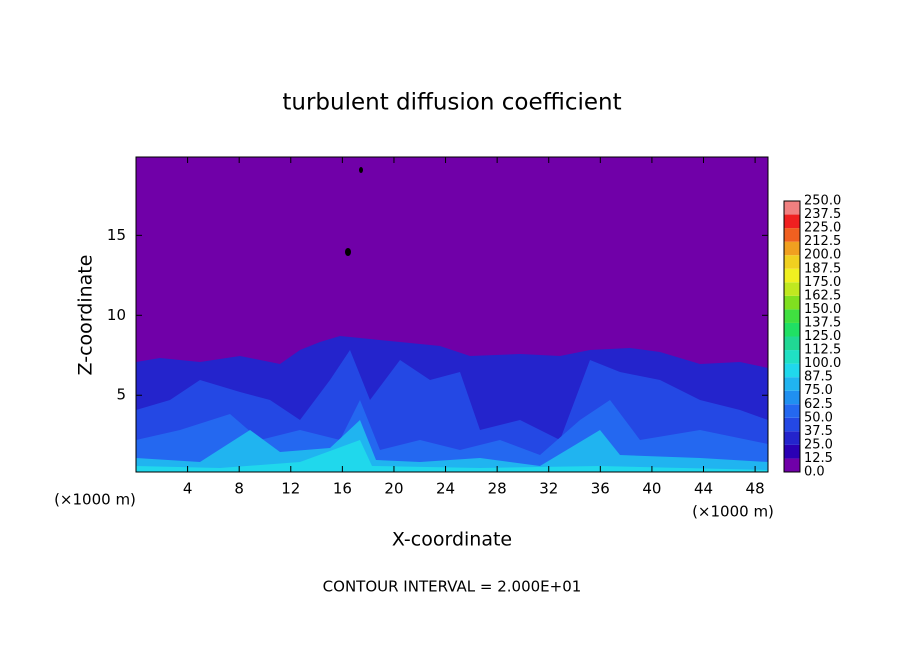  I want to click on x-tick-label: 20, so click(393, 489).